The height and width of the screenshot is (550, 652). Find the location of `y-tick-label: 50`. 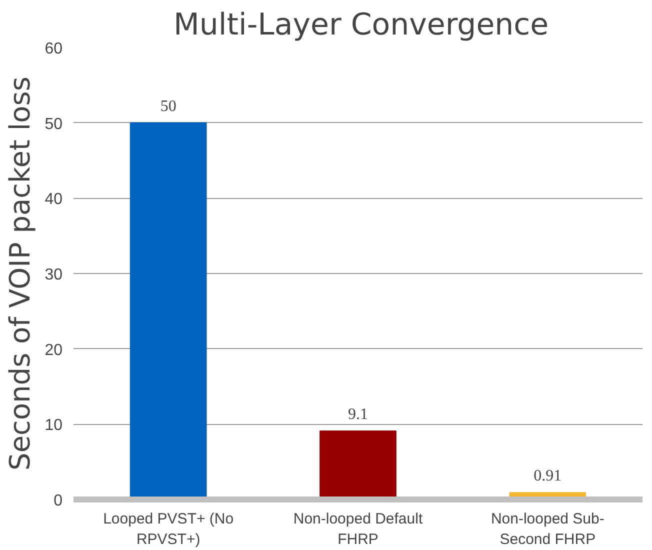

y-tick-label: 50 is located at coordinates (53, 124).